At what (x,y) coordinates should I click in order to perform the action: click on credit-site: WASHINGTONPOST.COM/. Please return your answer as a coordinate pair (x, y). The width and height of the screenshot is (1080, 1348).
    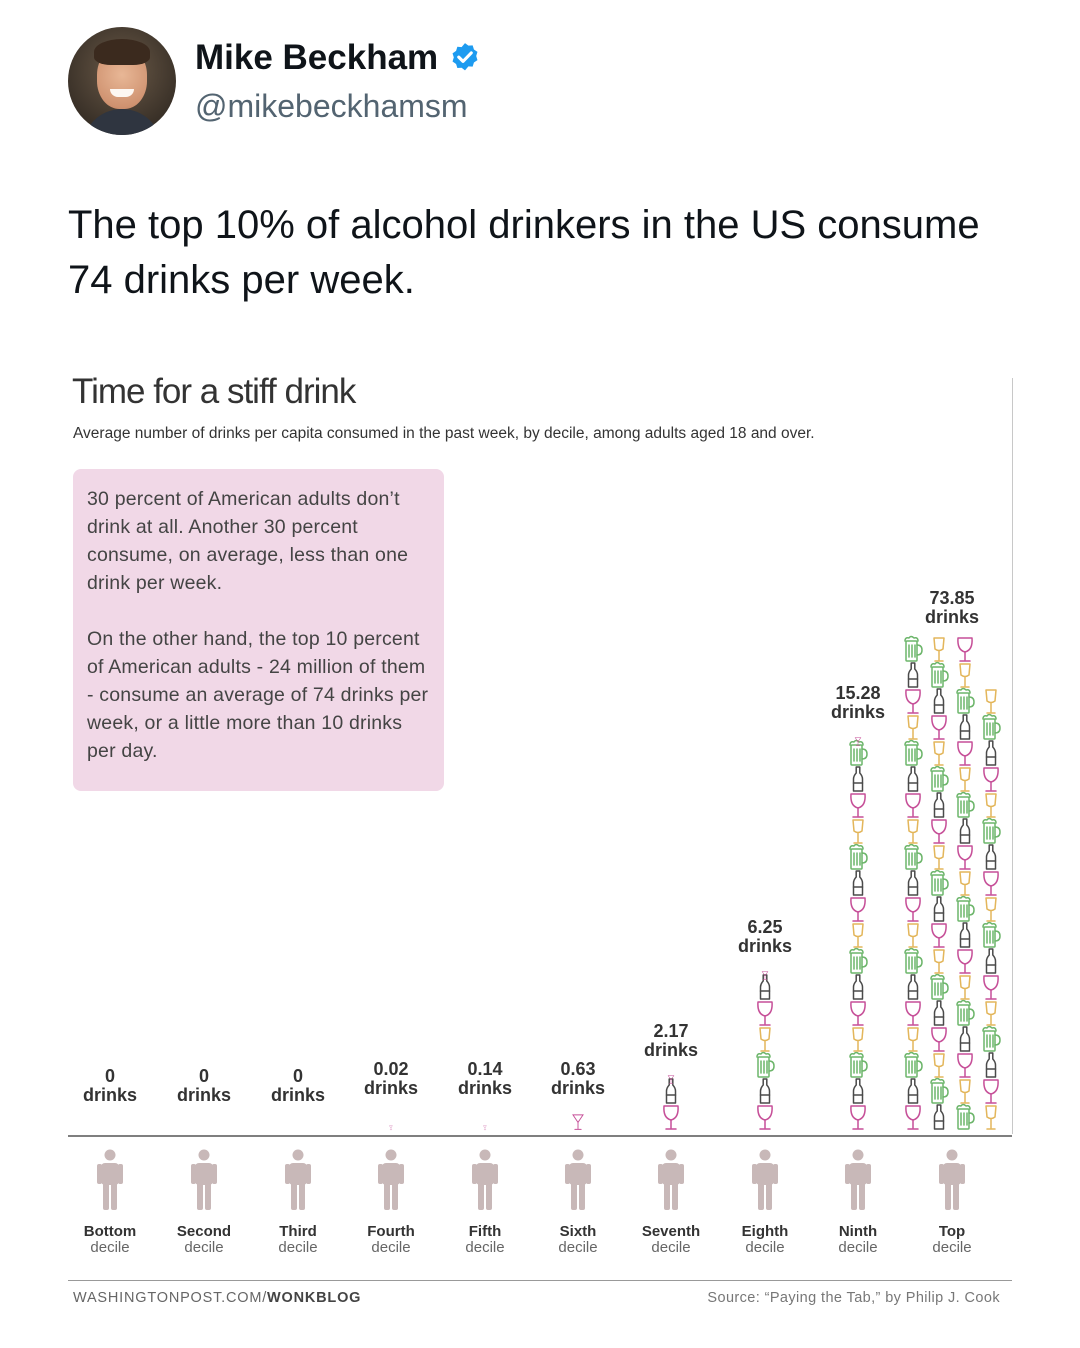
    Looking at the image, I should click on (170, 1298).